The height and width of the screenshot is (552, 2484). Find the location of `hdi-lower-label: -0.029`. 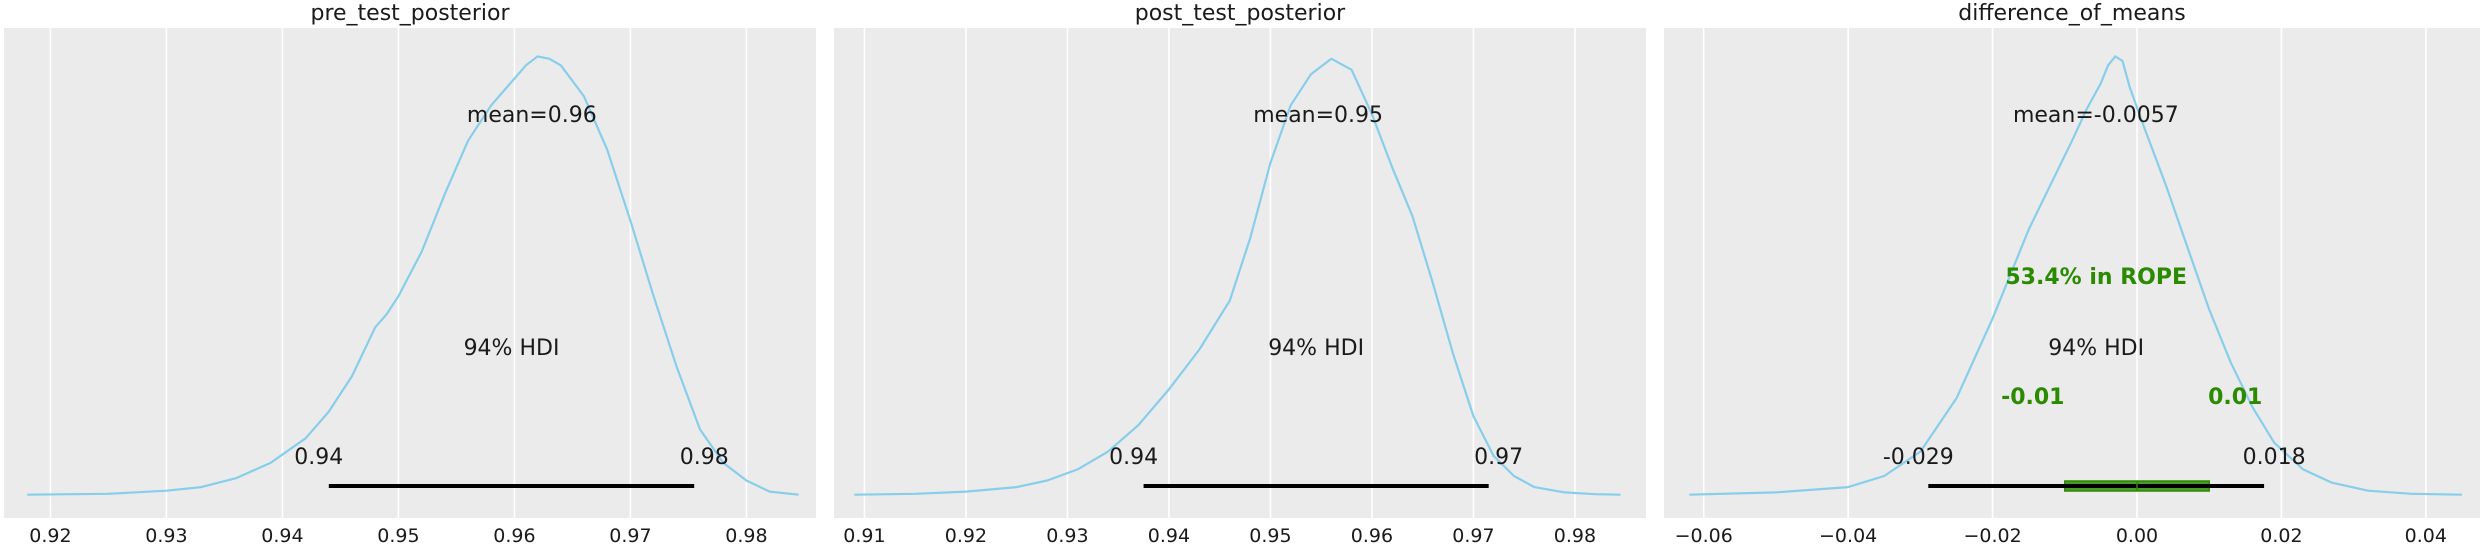

hdi-lower-label: -0.029 is located at coordinates (1918, 457).